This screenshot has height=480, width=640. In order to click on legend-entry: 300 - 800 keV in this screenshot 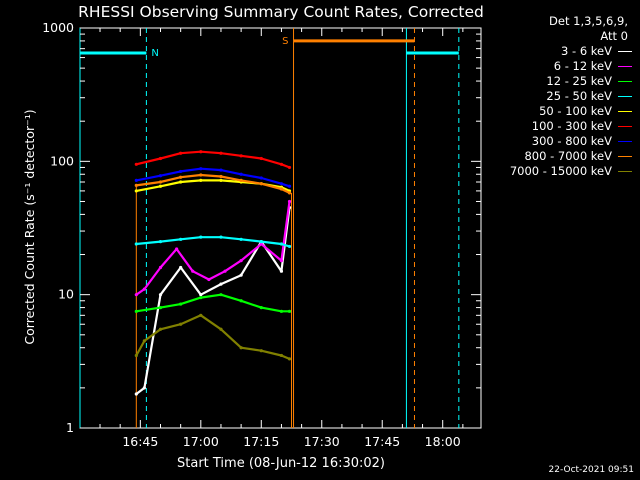, I will do `click(557, 141)`.